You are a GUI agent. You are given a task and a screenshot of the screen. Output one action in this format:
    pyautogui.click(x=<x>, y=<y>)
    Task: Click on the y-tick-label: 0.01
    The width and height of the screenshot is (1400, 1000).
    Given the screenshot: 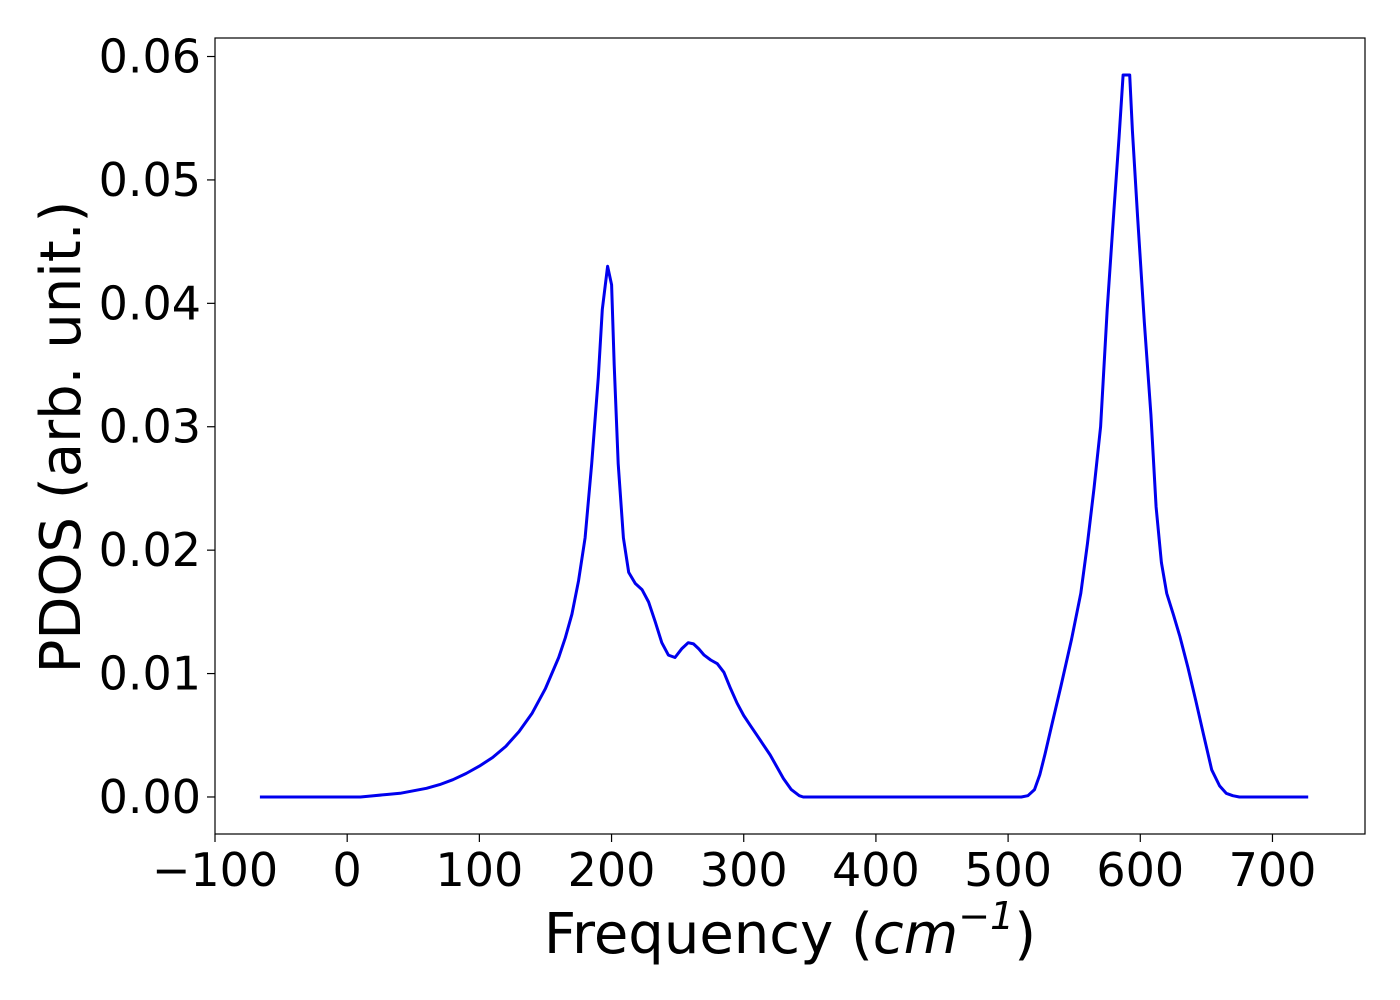 What is the action you would take?
    pyautogui.click(x=150, y=674)
    